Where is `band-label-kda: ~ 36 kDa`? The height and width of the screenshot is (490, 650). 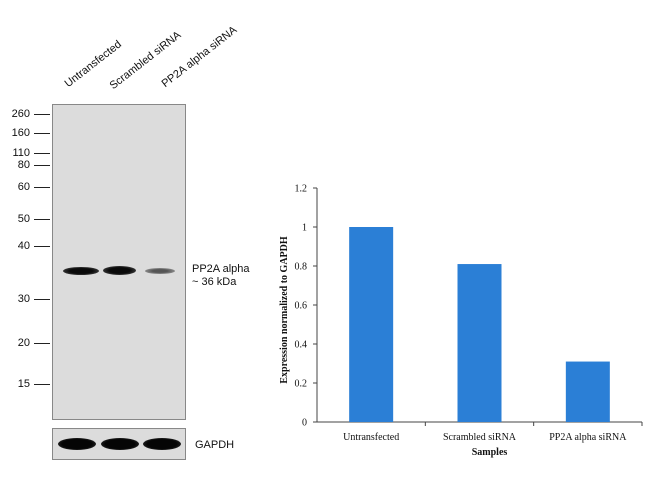
band-label-kda: ~ 36 kDa is located at coordinates (214, 282).